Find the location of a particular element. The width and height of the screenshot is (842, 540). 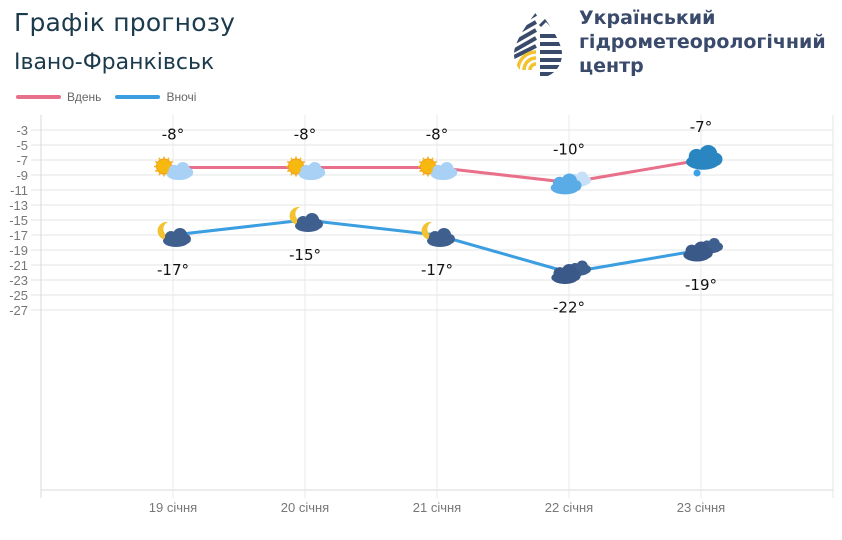

org-line-3: центр is located at coordinates (611, 66).